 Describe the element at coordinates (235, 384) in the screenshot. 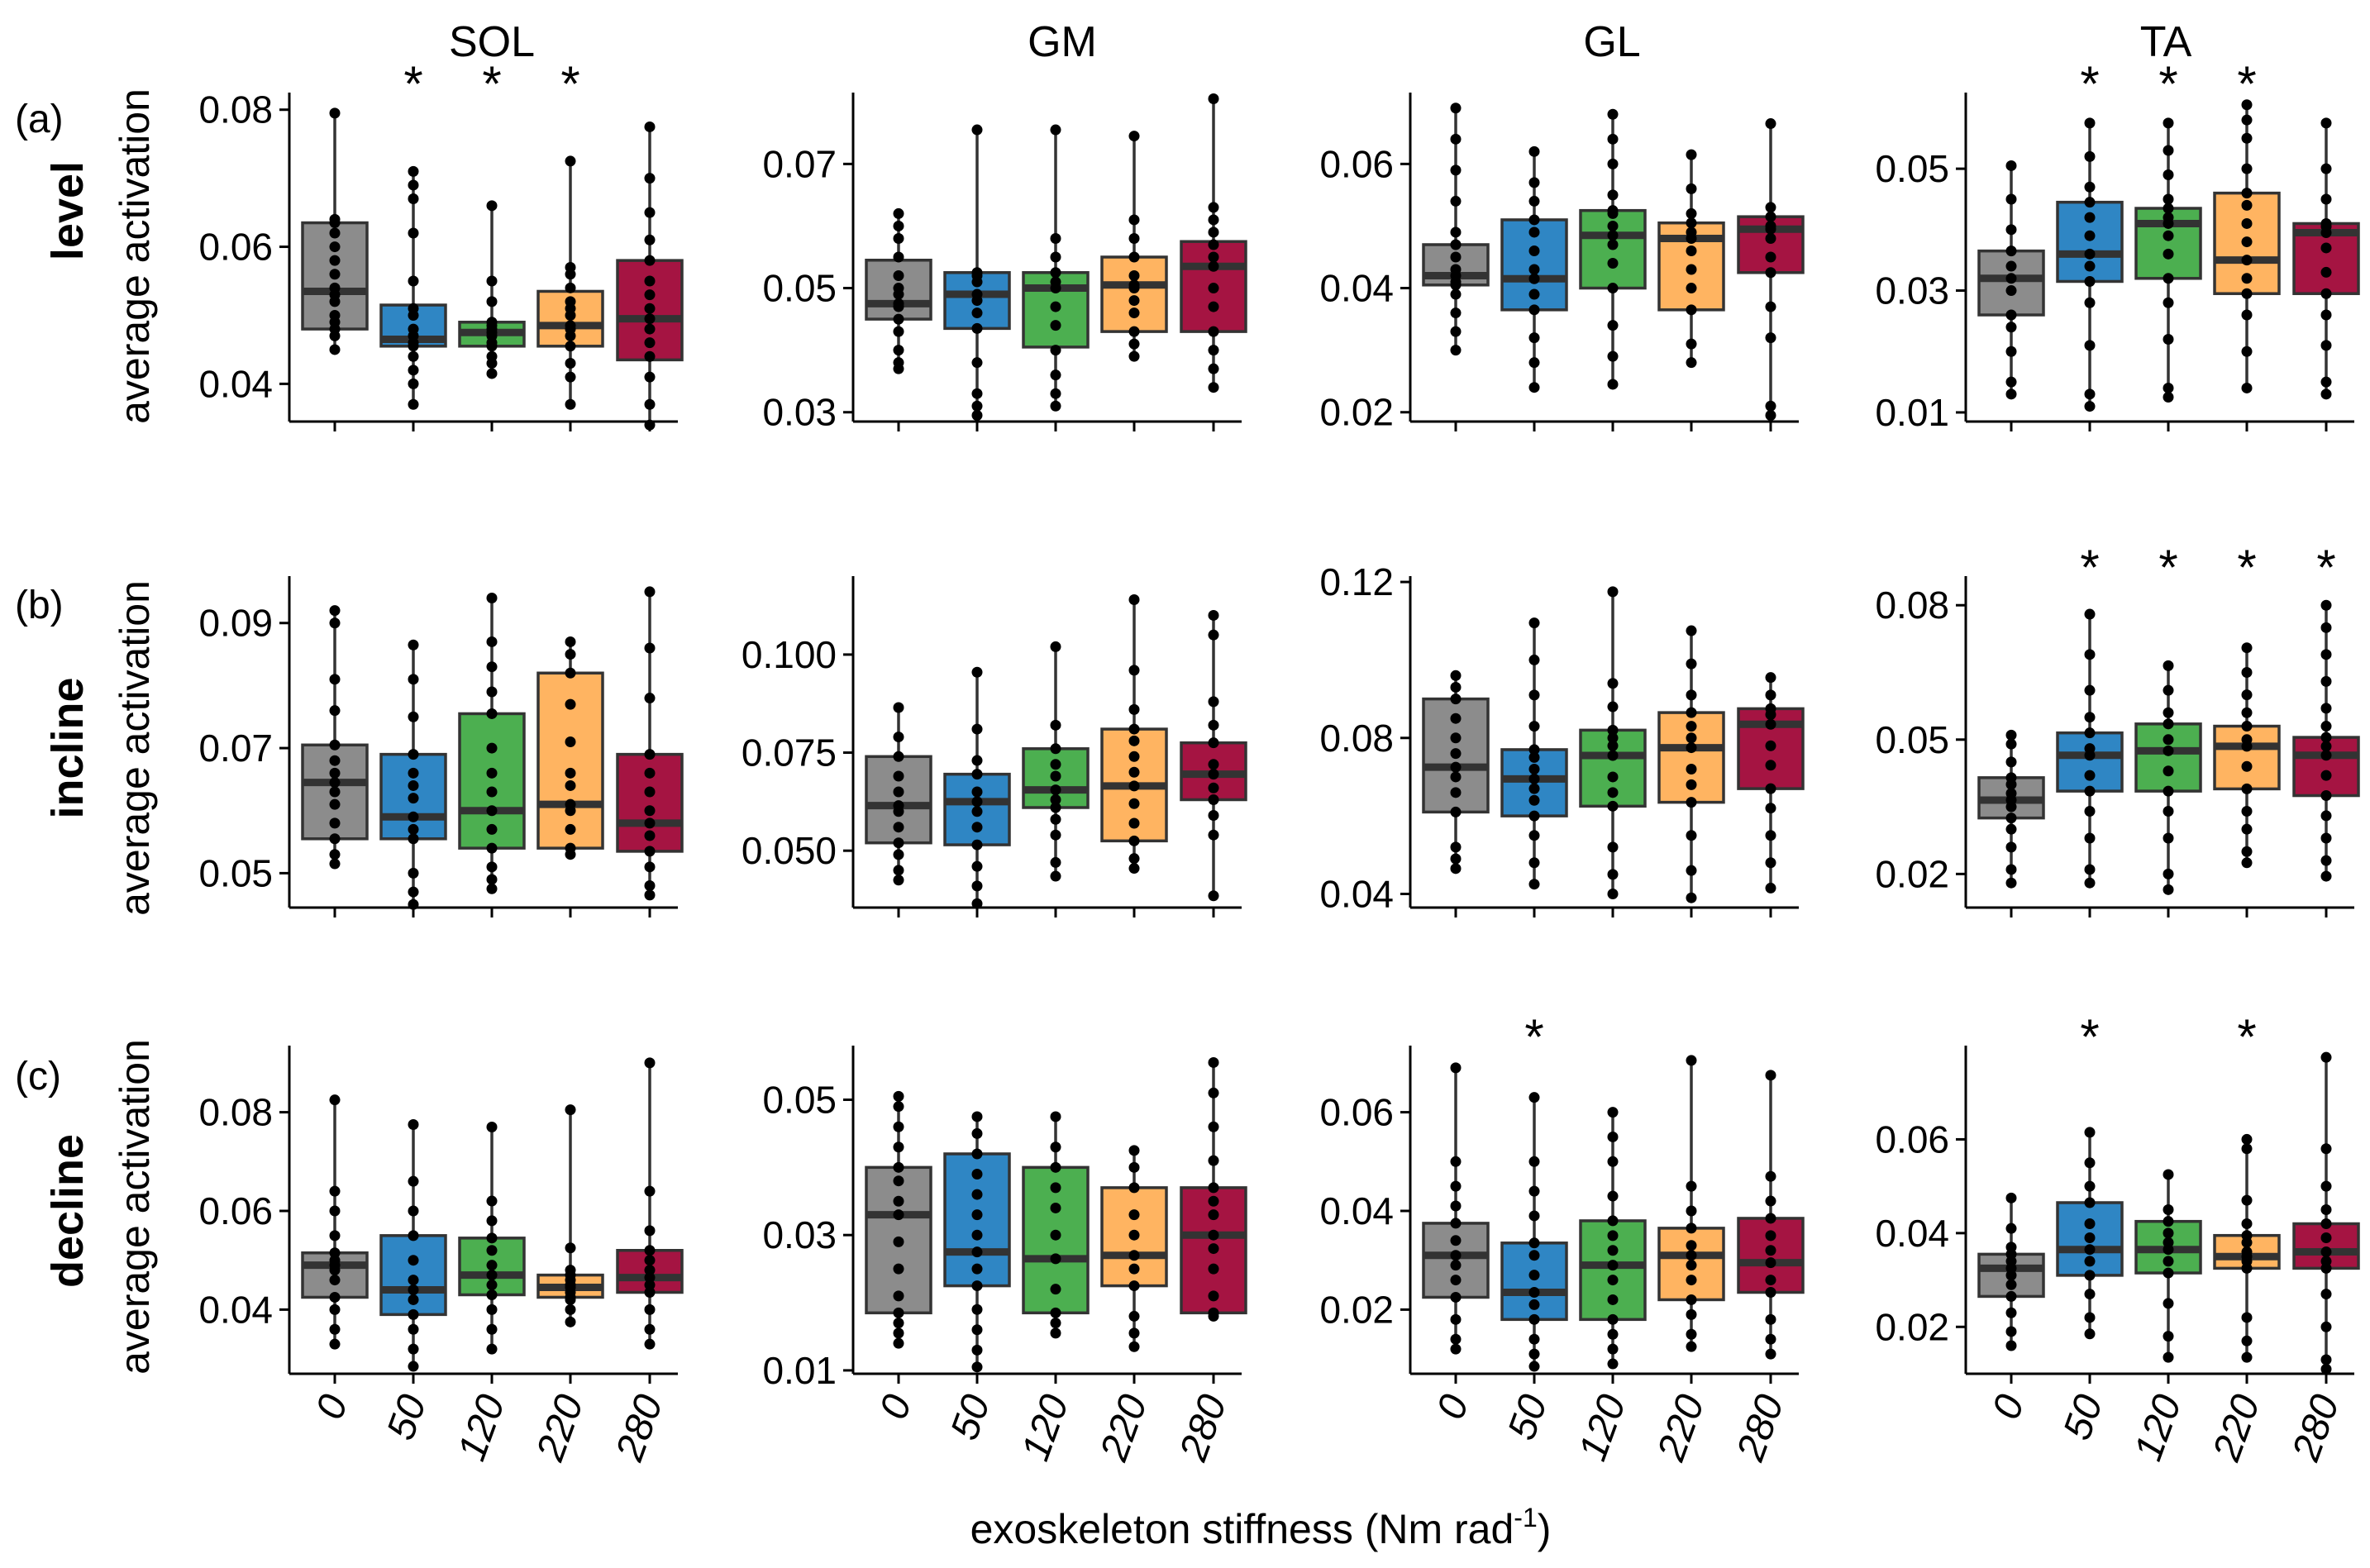

I see `y-tick-label: 0.04` at that location.